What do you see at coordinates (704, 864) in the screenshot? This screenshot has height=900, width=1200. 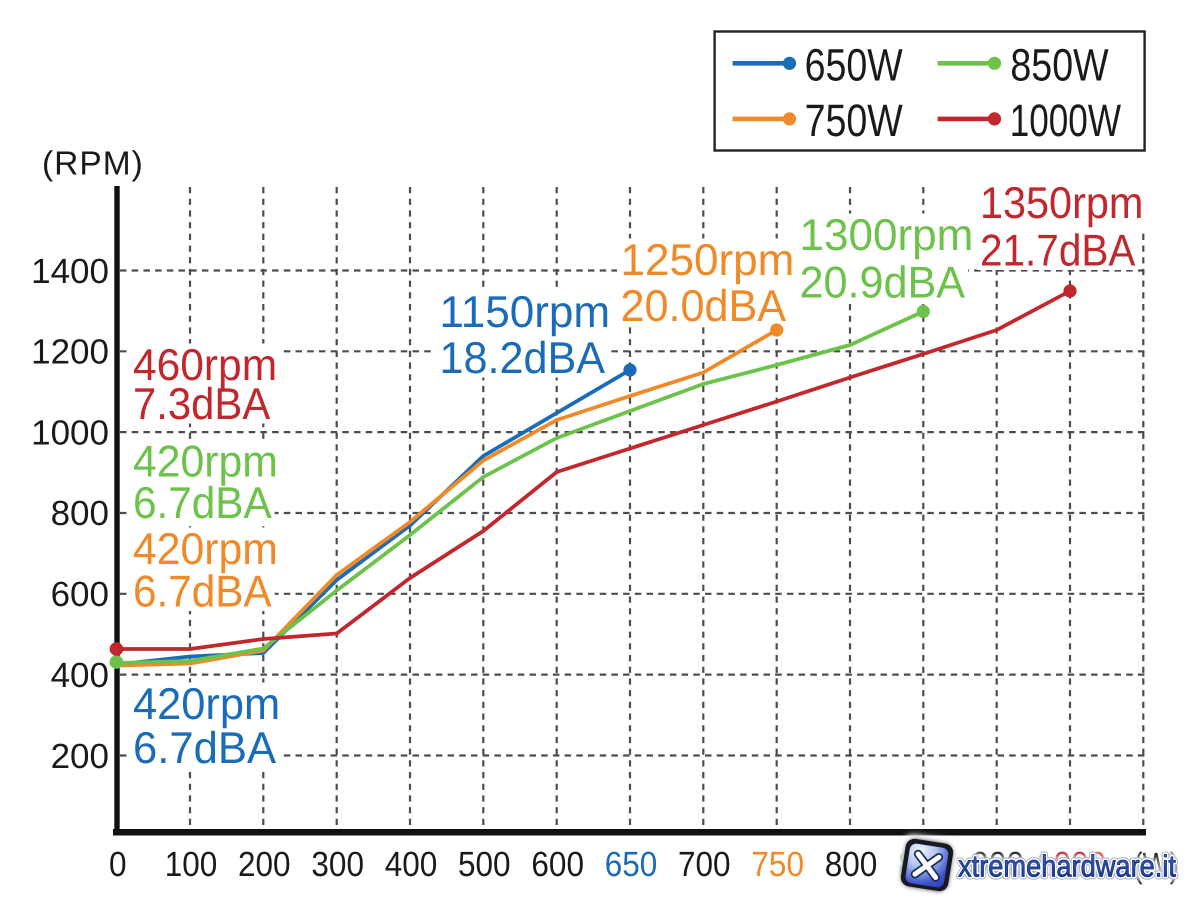 I see `svg-text: 700` at bounding box center [704, 864].